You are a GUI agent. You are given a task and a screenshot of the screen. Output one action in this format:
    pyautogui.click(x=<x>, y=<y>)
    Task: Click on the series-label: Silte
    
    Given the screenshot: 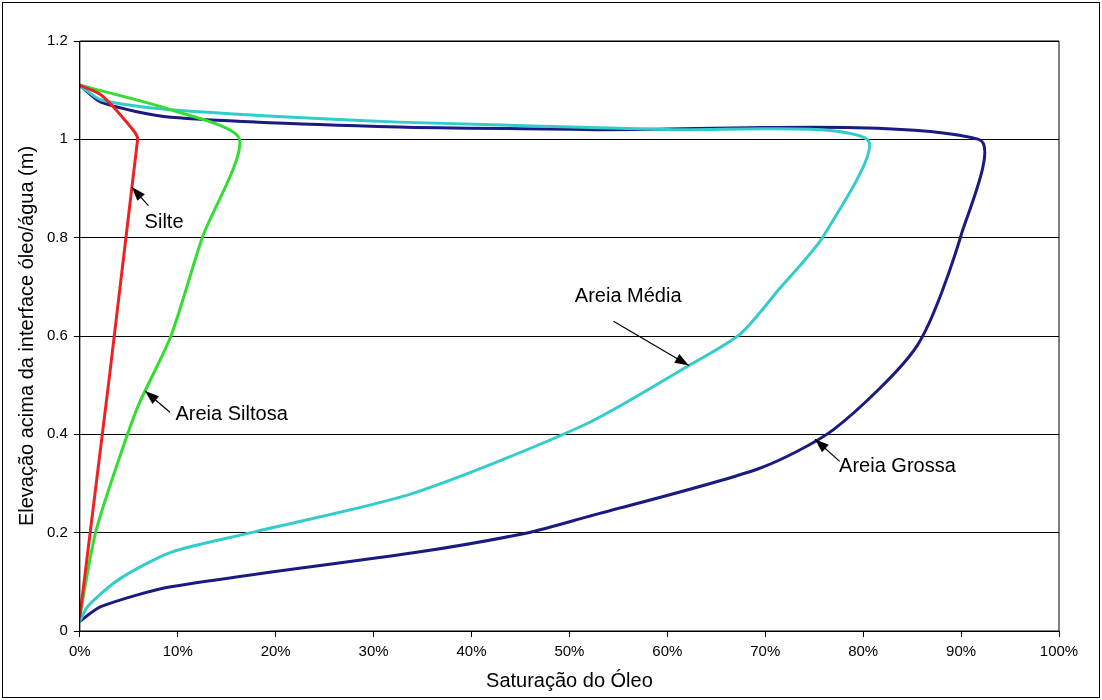 What is the action you would take?
    pyautogui.click(x=164, y=221)
    